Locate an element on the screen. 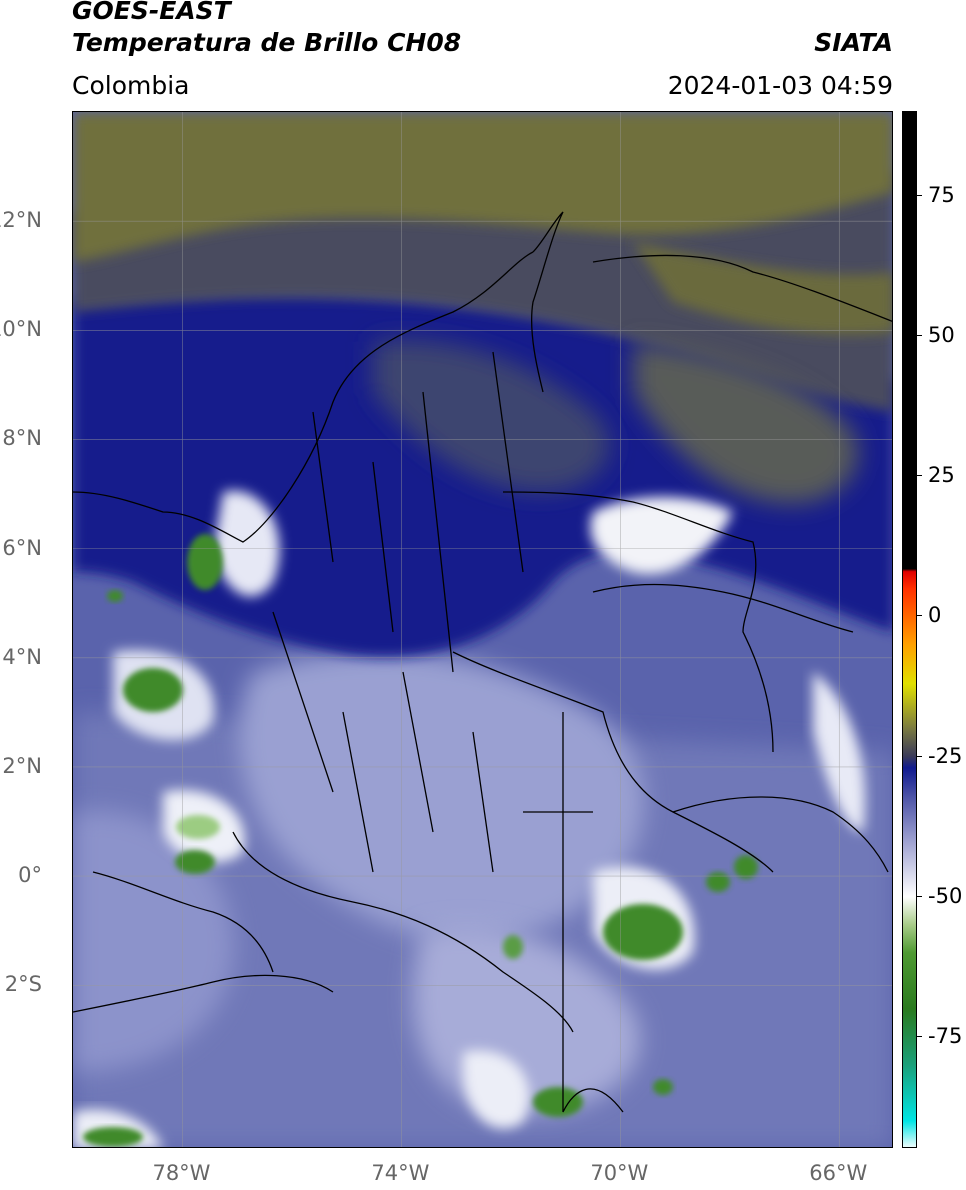  colorbar-tick-label: 75 is located at coordinates (941, 195).